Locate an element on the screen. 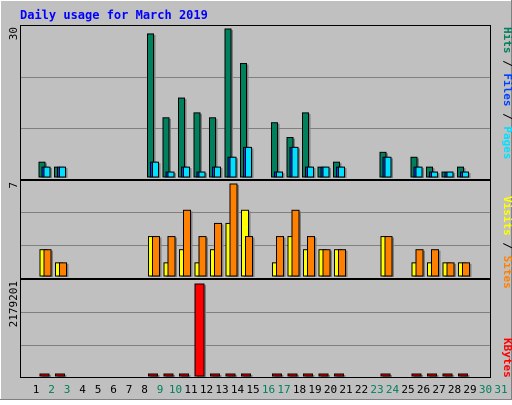 The width and height of the screenshot is (512, 405). x-label-day-17: 17 is located at coordinates (283, 389).